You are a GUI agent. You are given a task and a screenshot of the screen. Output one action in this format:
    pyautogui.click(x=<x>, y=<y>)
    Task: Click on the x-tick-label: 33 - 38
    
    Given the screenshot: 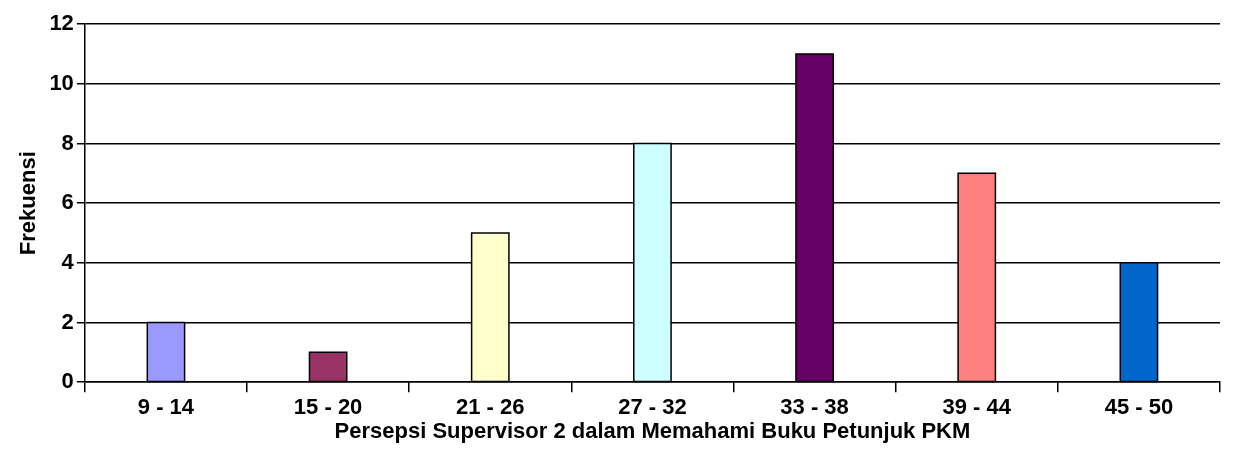 What is the action you would take?
    pyautogui.click(x=814, y=407)
    